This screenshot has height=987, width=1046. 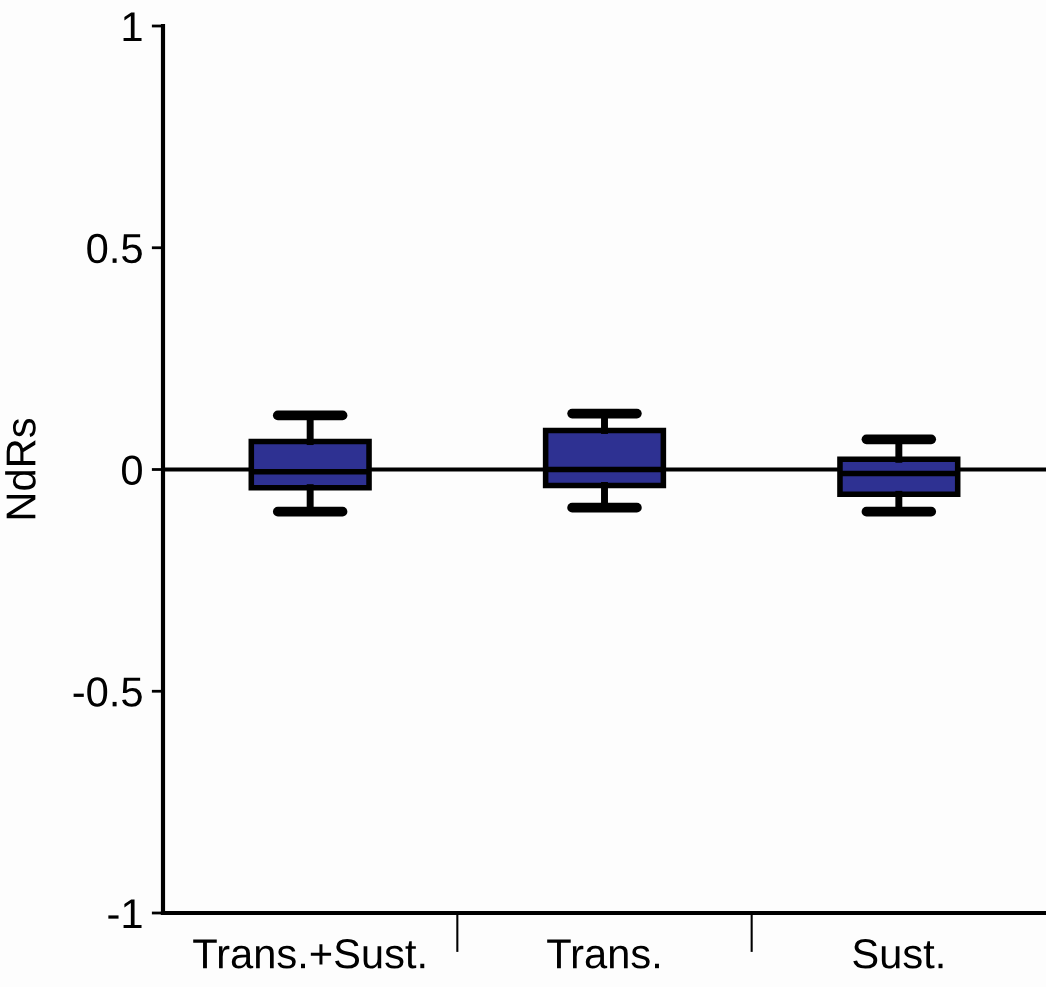 I want to click on x-tick-label: Trans.+Sust., so click(x=309, y=954).